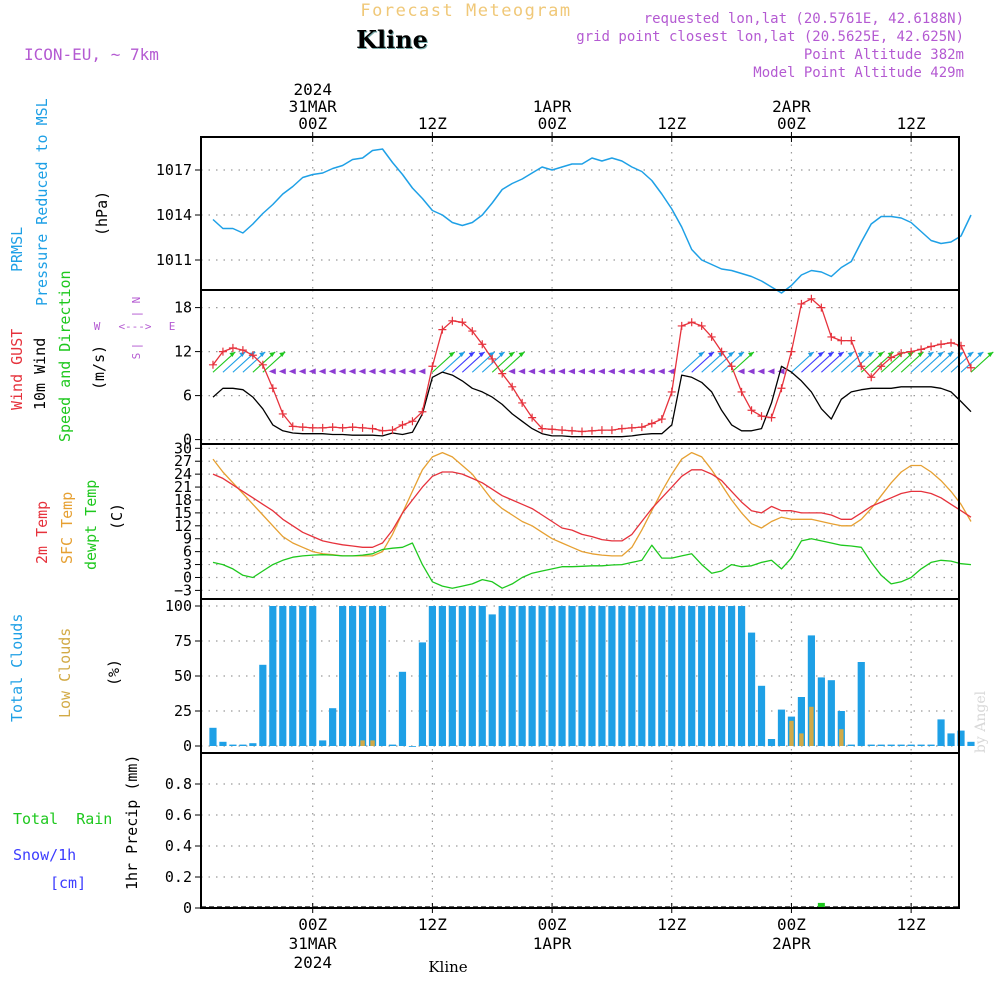 This screenshot has width=1000, height=1000. What do you see at coordinates (312, 89) in the screenshot?
I see `time-axis-top-label: 2024` at bounding box center [312, 89].